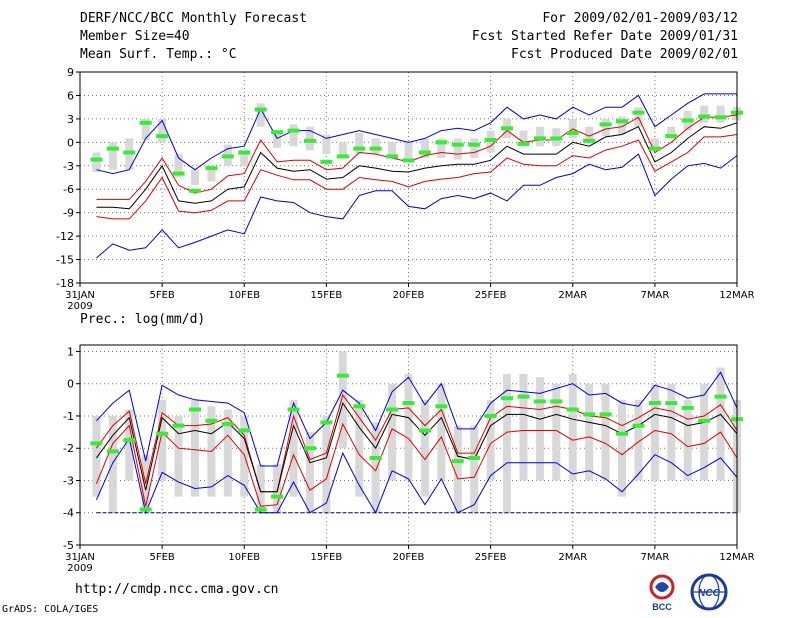 The width and height of the screenshot is (800, 618). I want to click on prec-ytick-label: -3, so click(68, 480).